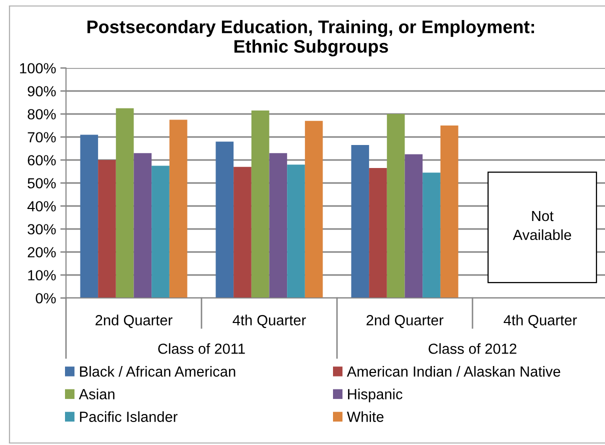 The height and width of the screenshot is (445, 605). I want to click on legend-label: White, so click(365, 416).